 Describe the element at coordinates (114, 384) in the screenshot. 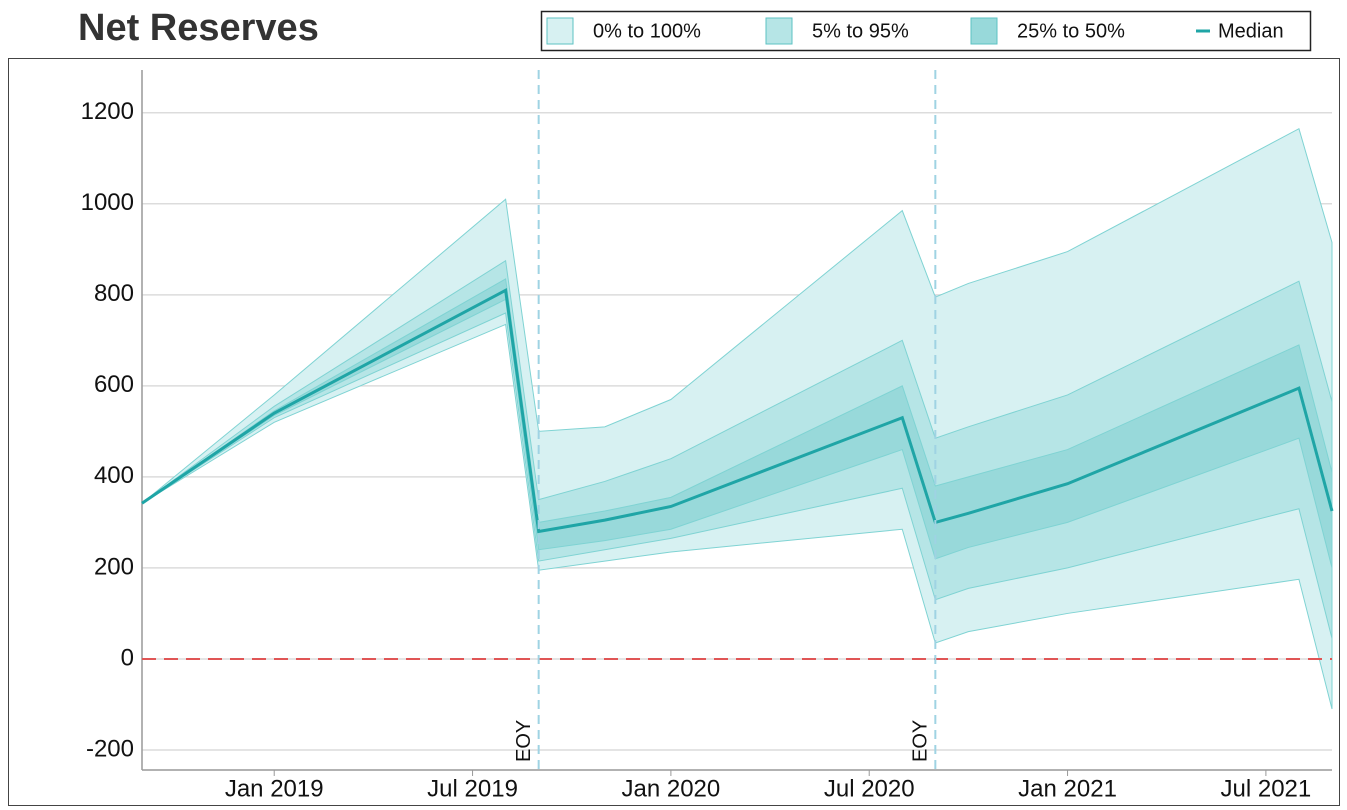

I see `y-tick-label: 600` at that location.